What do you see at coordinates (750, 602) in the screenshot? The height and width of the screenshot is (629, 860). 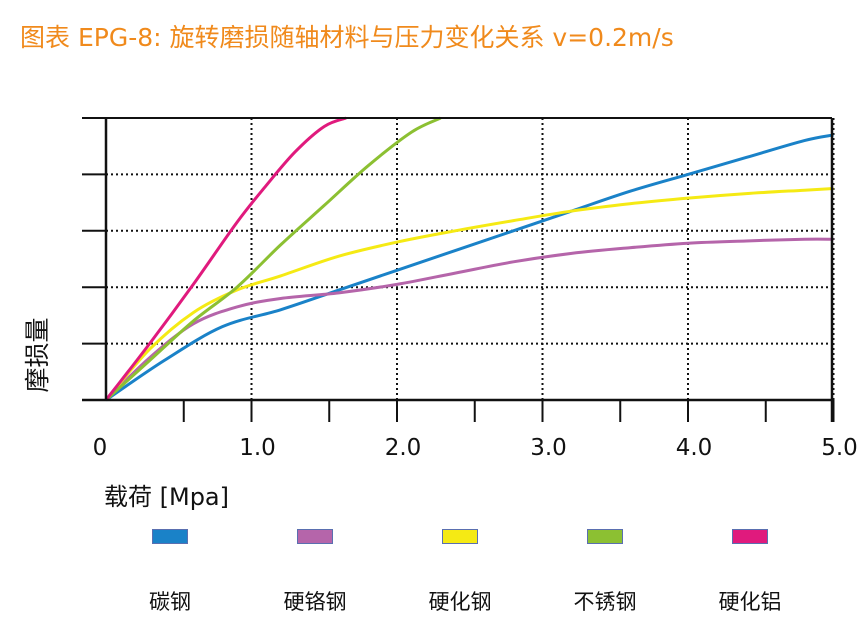 I see `legend-label: 硬化铝` at bounding box center [750, 602].